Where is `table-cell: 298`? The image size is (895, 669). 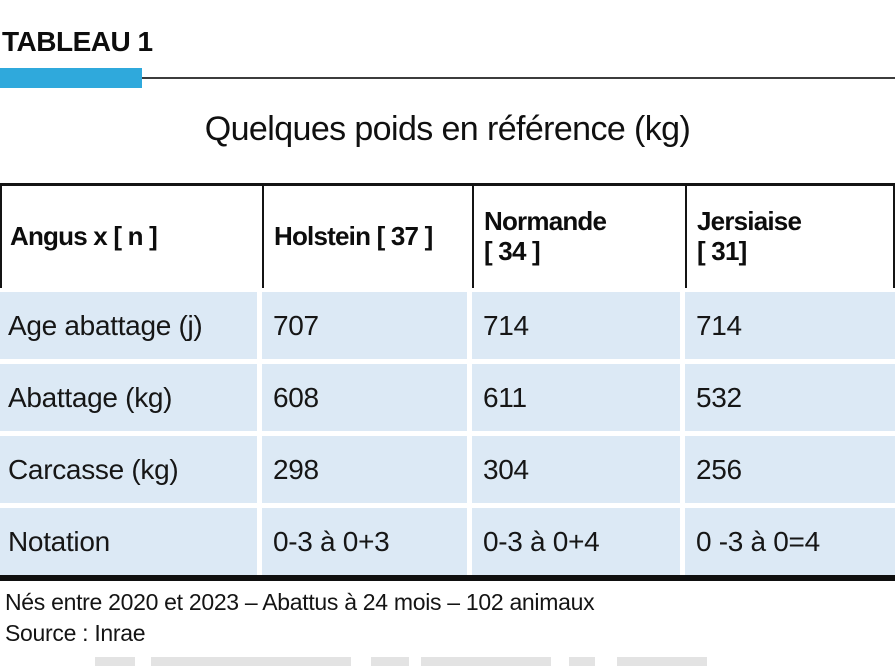
table-cell: 298 is located at coordinates (364, 469).